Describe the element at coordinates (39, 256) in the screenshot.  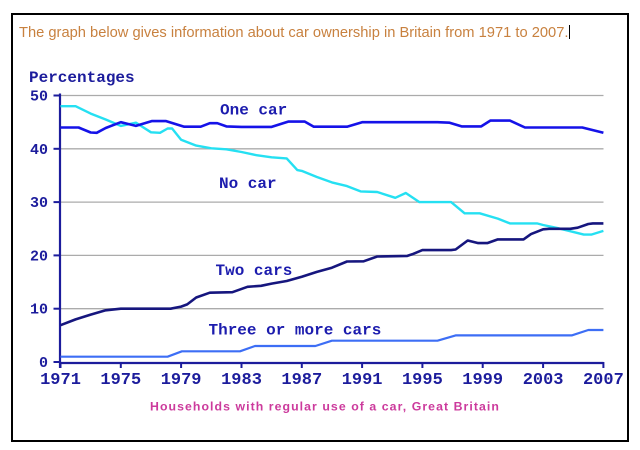
I see `svg-text: 20` at that location.